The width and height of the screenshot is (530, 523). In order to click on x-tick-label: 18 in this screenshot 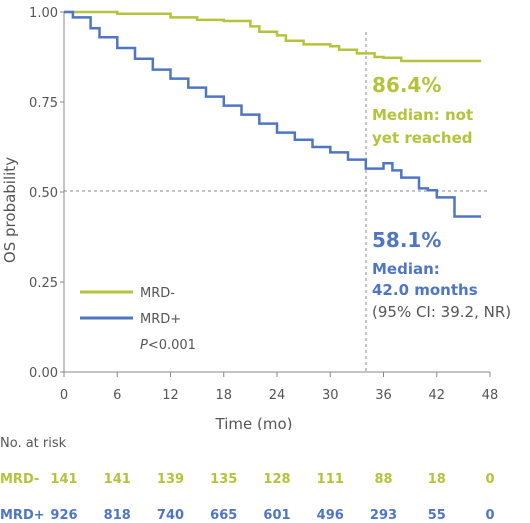, I will do `click(223, 395)`.